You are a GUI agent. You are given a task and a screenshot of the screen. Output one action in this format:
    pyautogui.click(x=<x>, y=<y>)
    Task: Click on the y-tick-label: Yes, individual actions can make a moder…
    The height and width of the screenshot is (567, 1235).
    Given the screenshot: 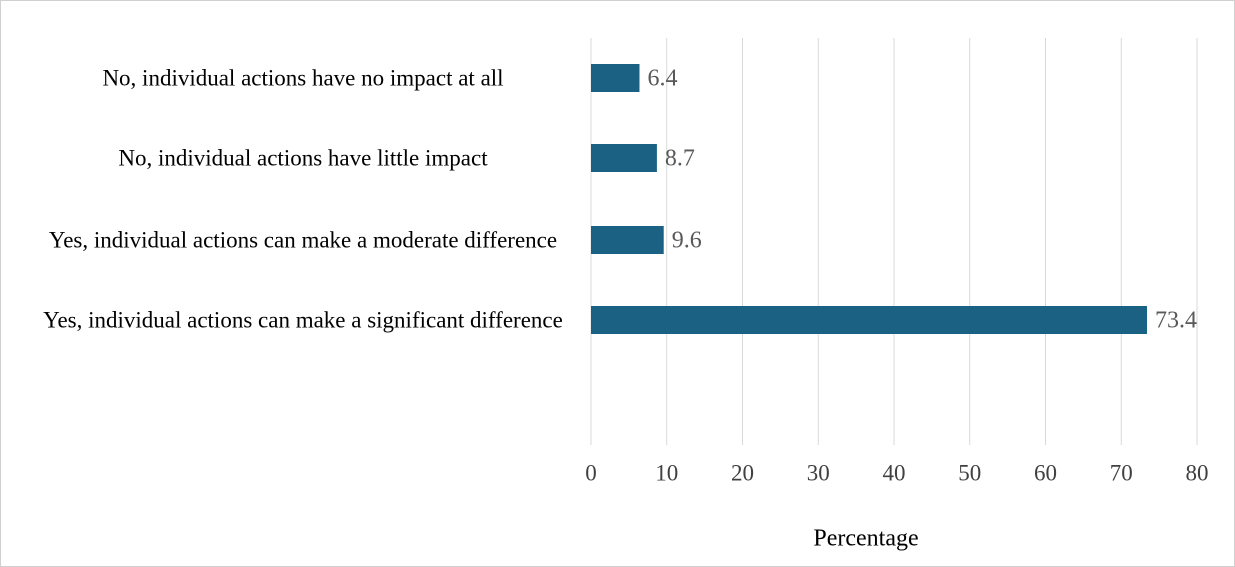 What is the action you would take?
    pyautogui.click(x=303, y=240)
    